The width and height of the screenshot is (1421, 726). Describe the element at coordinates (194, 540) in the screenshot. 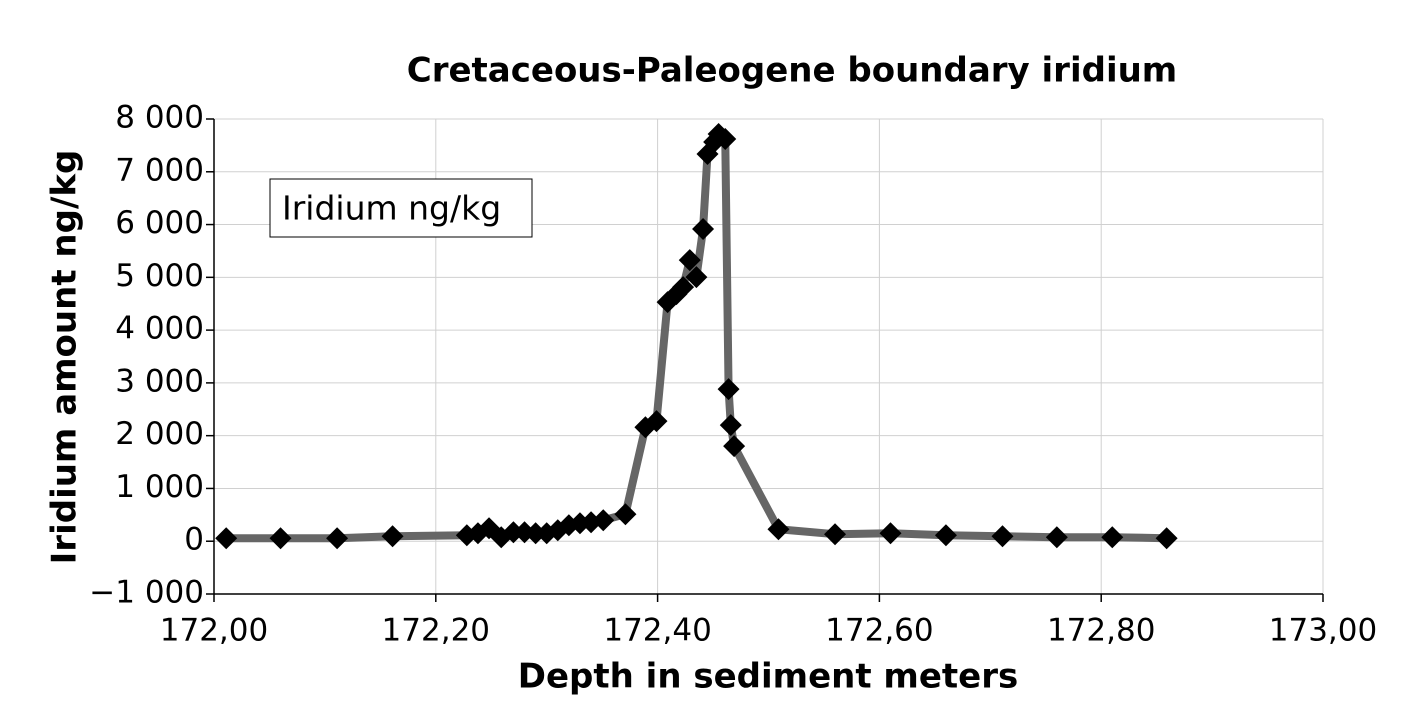

I see `y-tick-label: 0` at that location.